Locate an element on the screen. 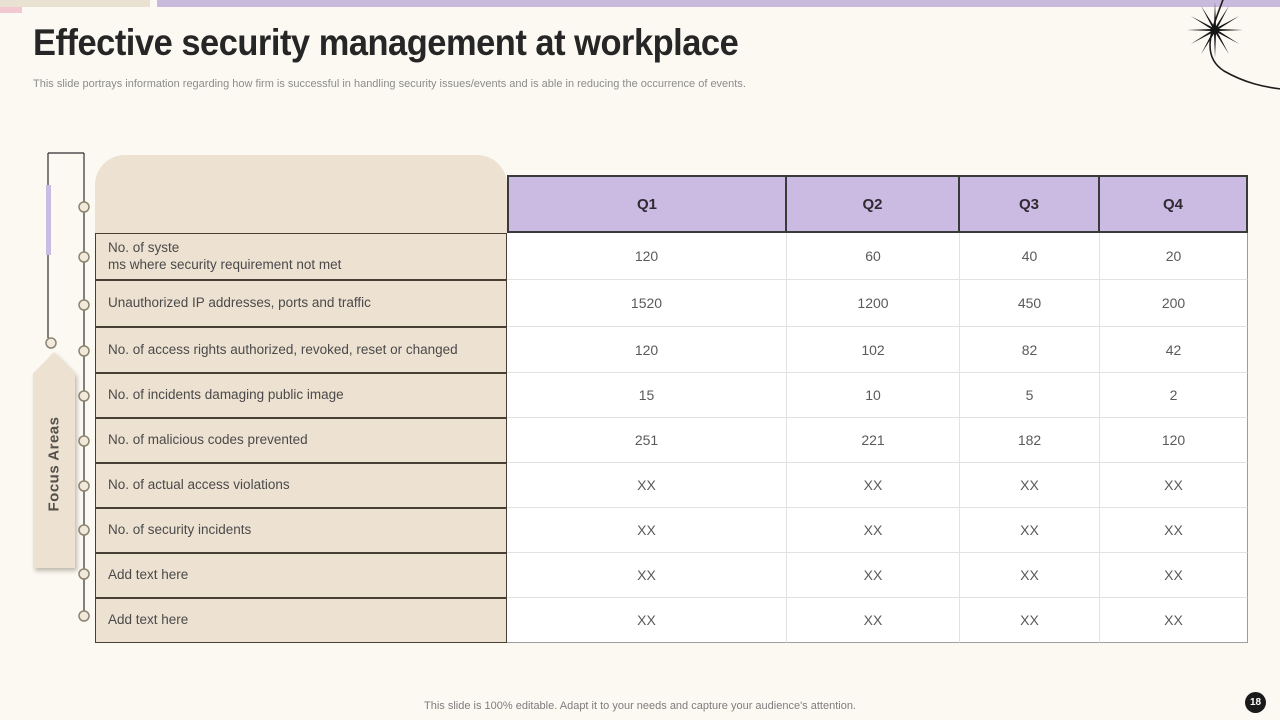 The width and height of the screenshot is (1280, 720). row-label: No. of security incidents is located at coordinates (301, 530).